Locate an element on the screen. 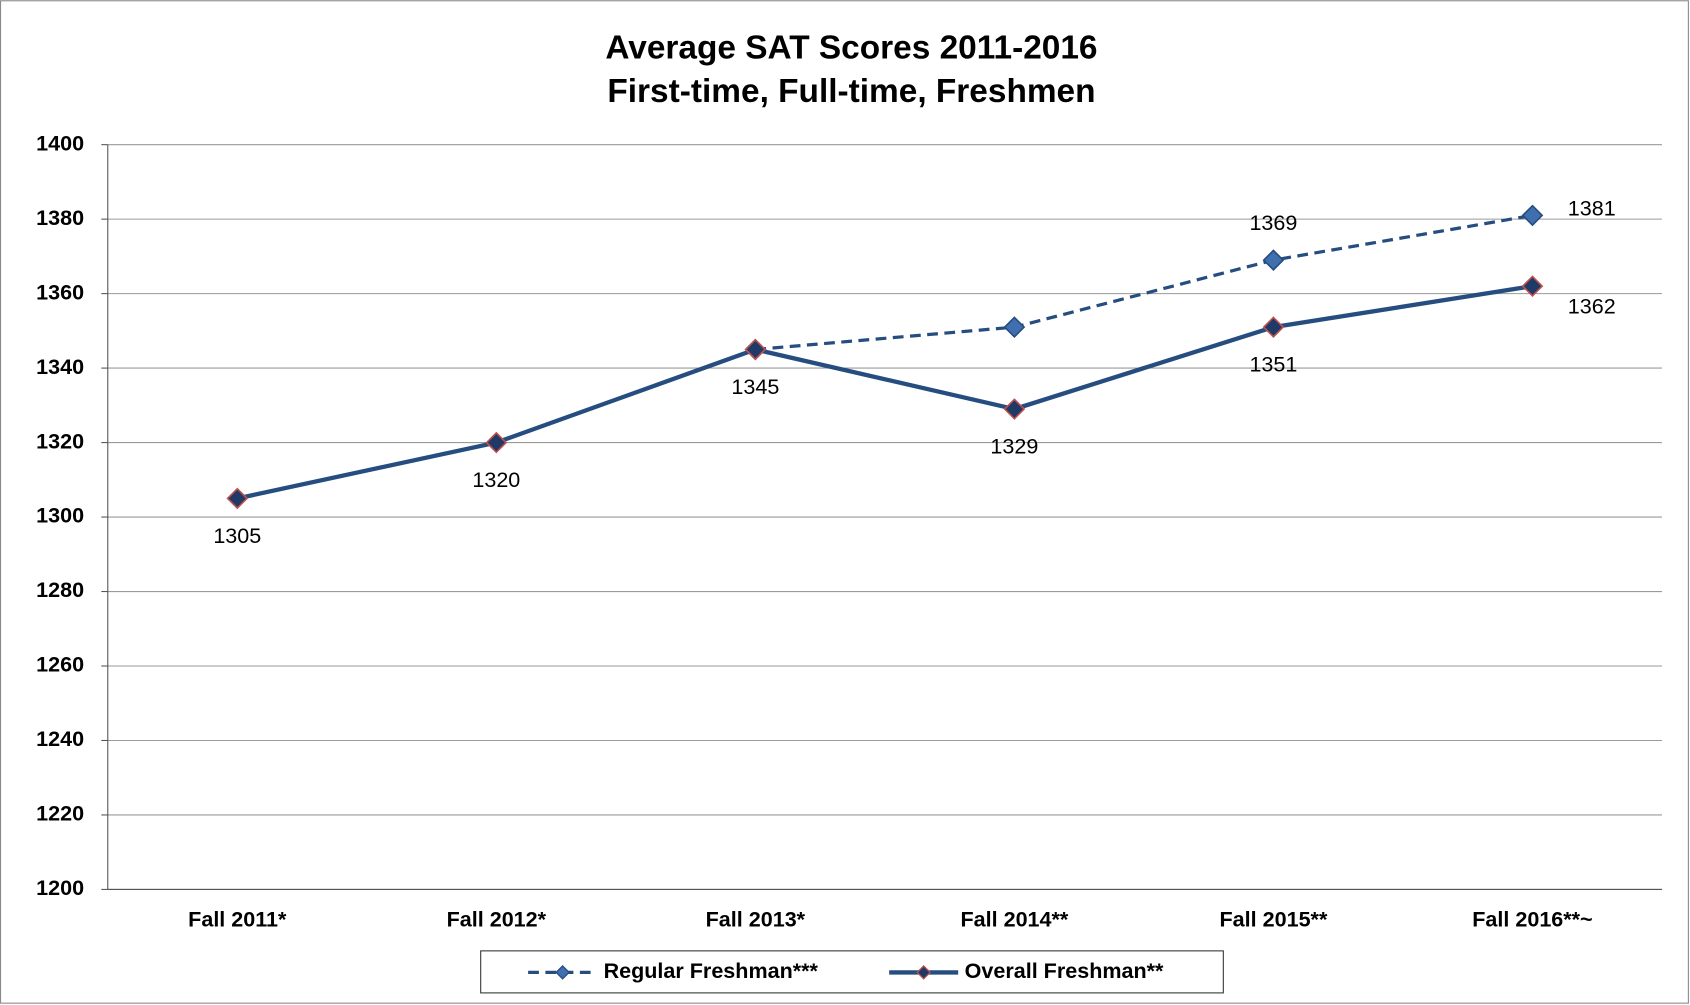 The height and width of the screenshot is (1005, 1690). series-line is located at coordinates (1144, 282).